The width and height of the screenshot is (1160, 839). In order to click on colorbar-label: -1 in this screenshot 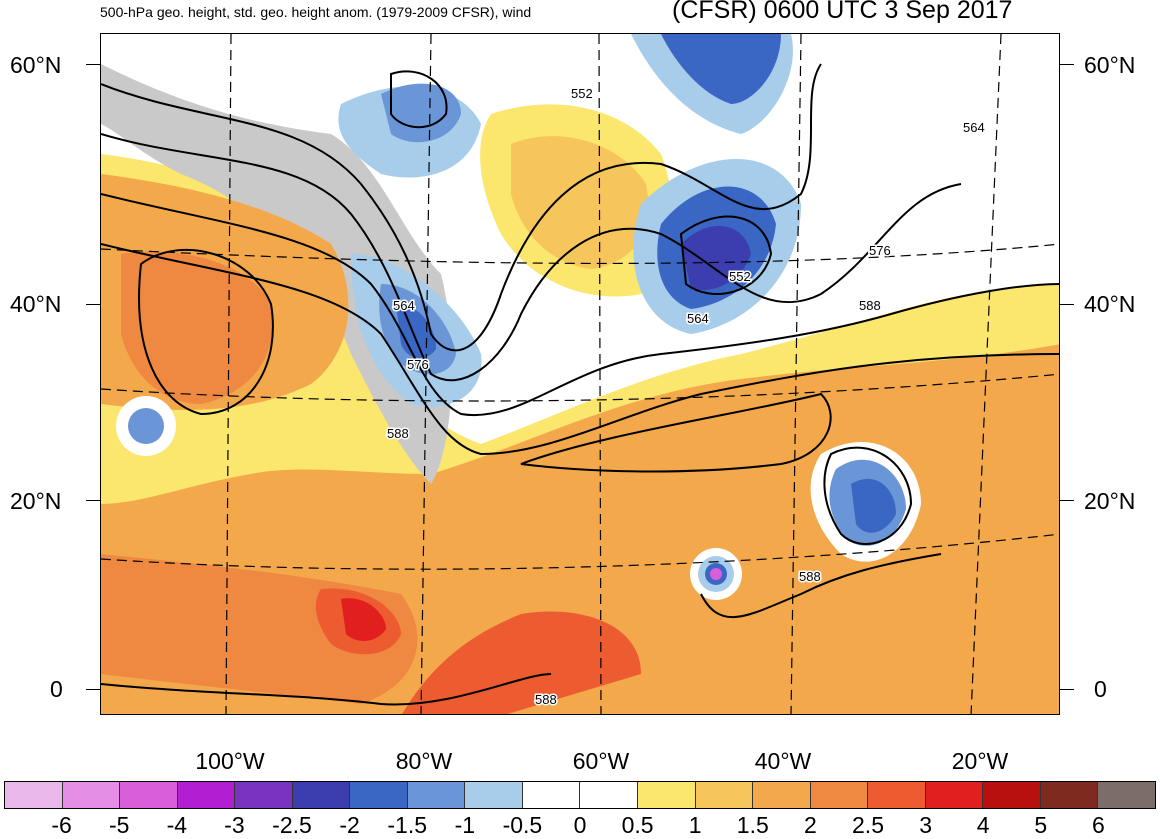, I will do `click(465, 825)`.